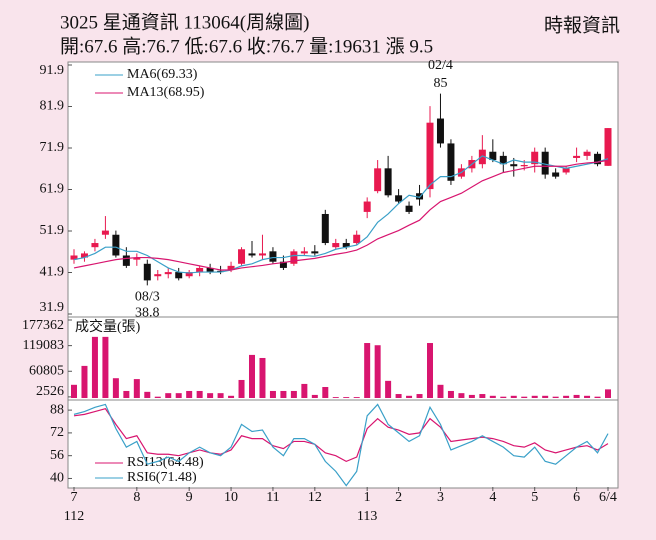  I want to click on y-tick-label: 81.9, so click(52, 106).